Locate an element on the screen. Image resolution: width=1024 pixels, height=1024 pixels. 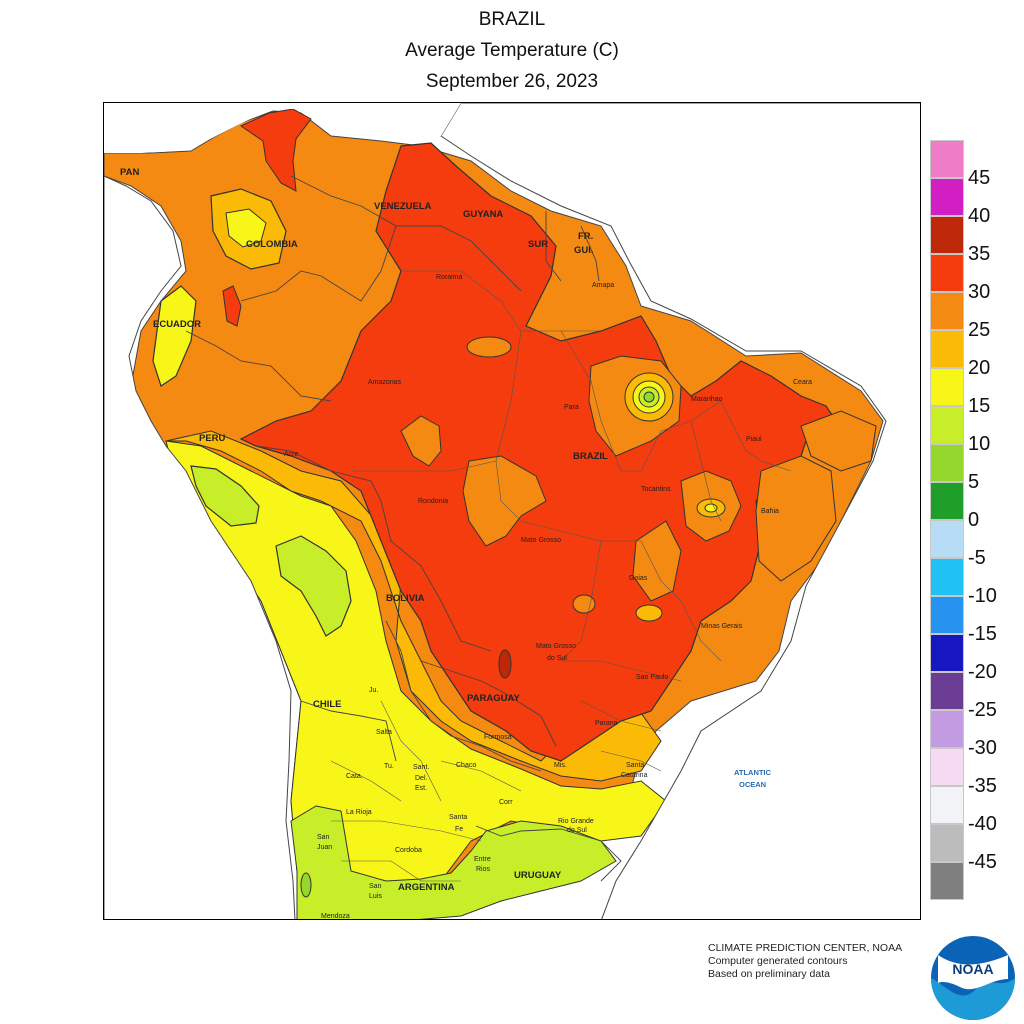
band-25-30-ne-pocket is located at coordinates (838, 441).